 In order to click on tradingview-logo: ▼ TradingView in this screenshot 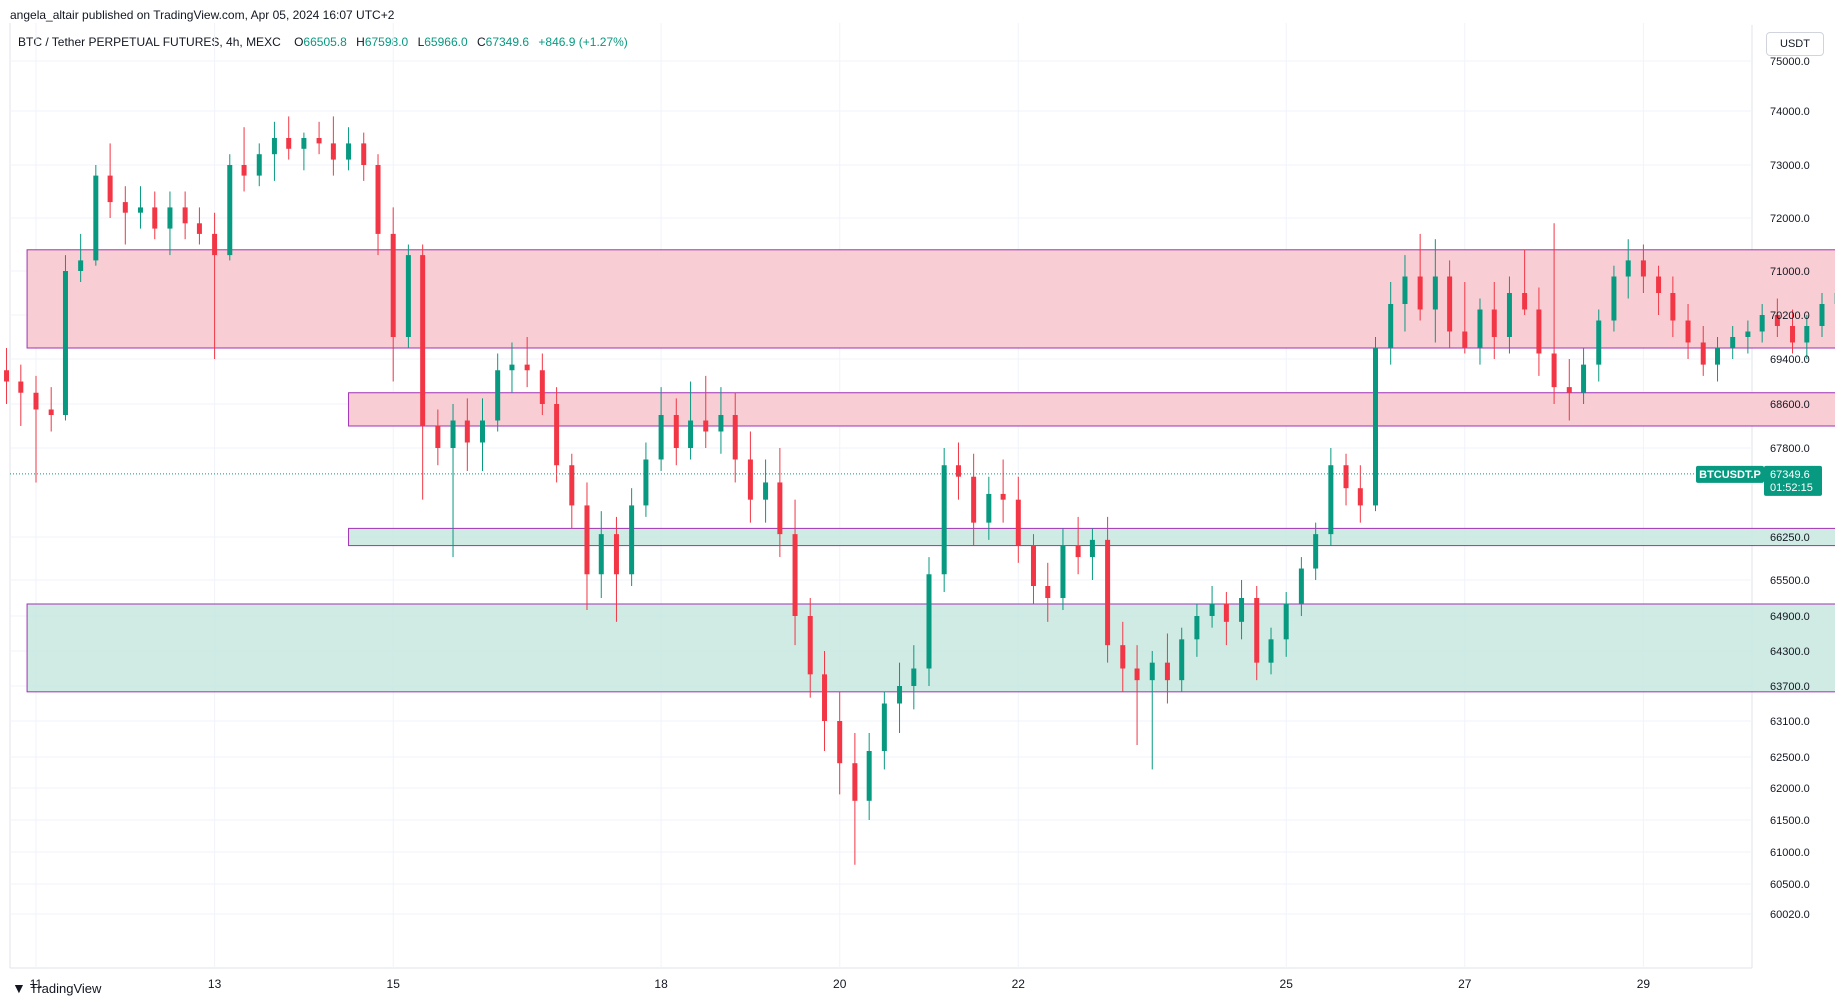, I will do `click(56, 988)`.